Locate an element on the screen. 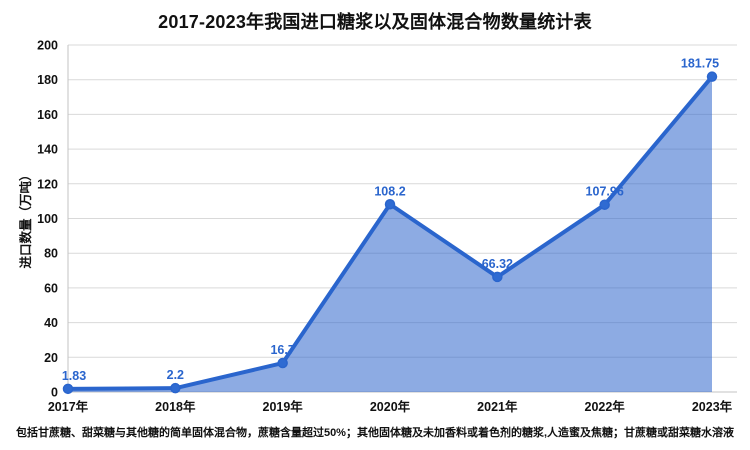 This screenshot has height=450, width=750. y-tick-label: 140 is located at coordinates (47, 150).